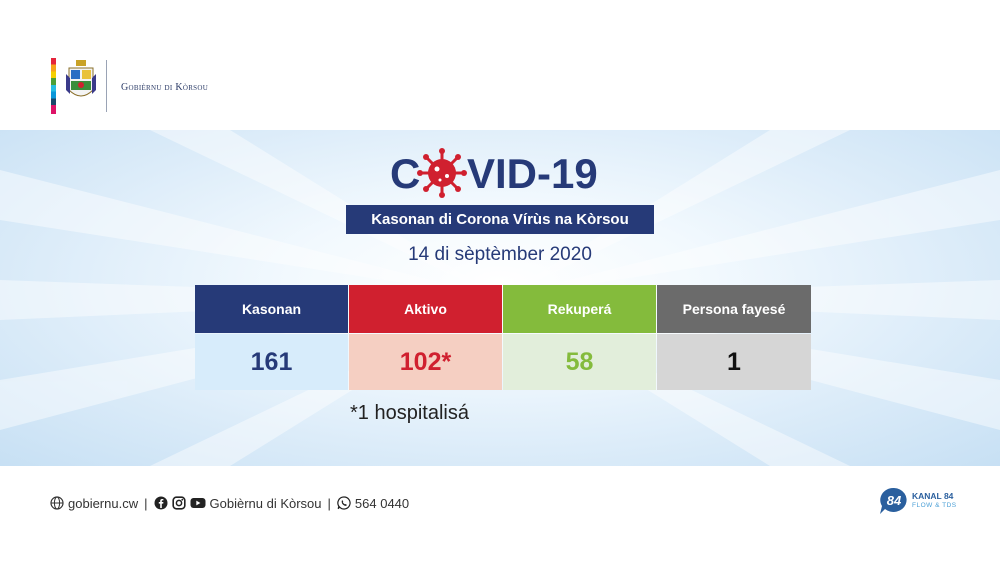 This screenshot has height=563, width=1000. What do you see at coordinates (265, 503) in the screenshot?
I see `social-handle: Gobièrnu di Kòrsou` at bounding box center [265, 503].